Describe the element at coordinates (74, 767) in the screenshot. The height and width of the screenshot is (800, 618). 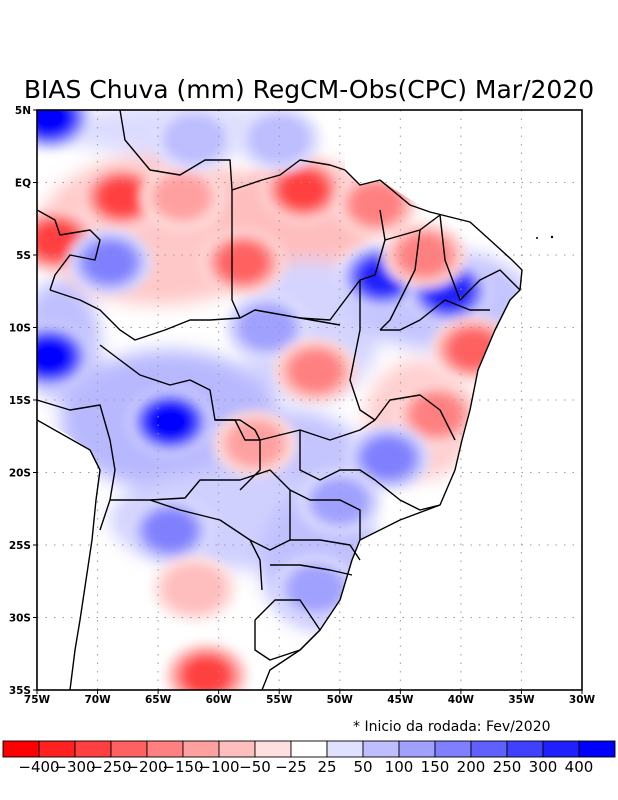
I see `colorbar-tick-label: −300` at that location.